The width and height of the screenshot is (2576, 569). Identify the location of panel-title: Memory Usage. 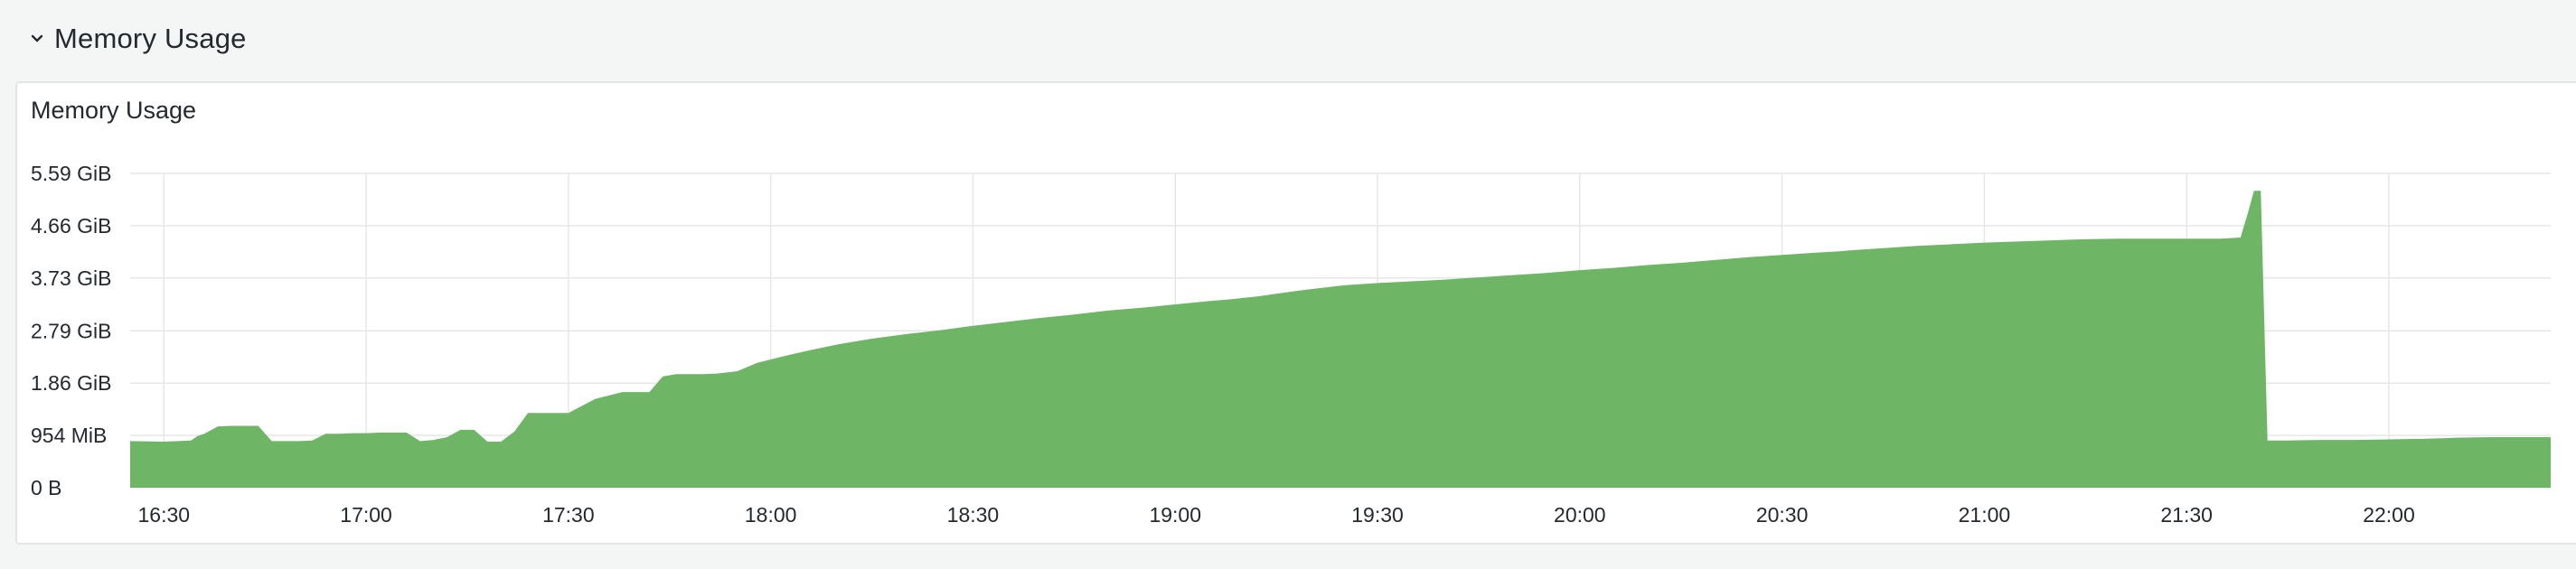
(114, 110).